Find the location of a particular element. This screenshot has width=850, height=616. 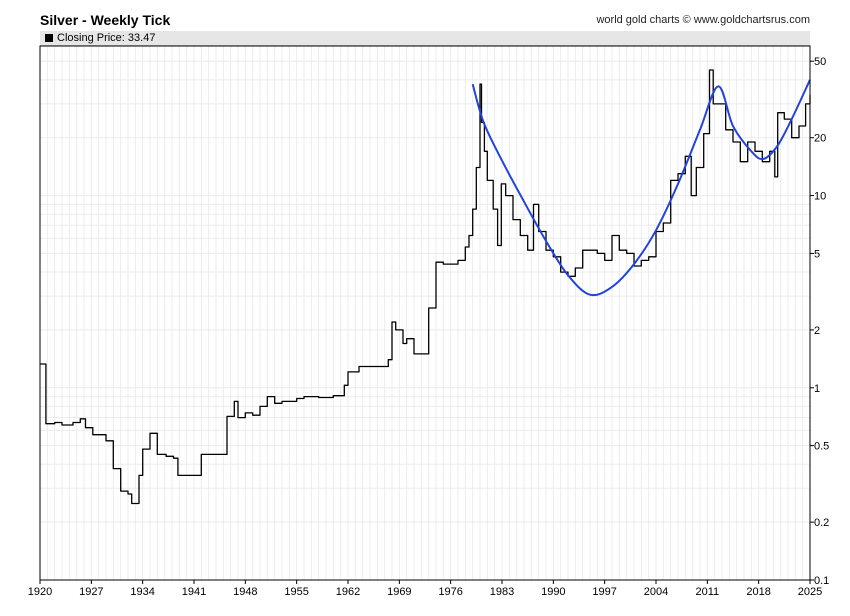

y-tick-label: 5 is located at coordinates (817, 254).